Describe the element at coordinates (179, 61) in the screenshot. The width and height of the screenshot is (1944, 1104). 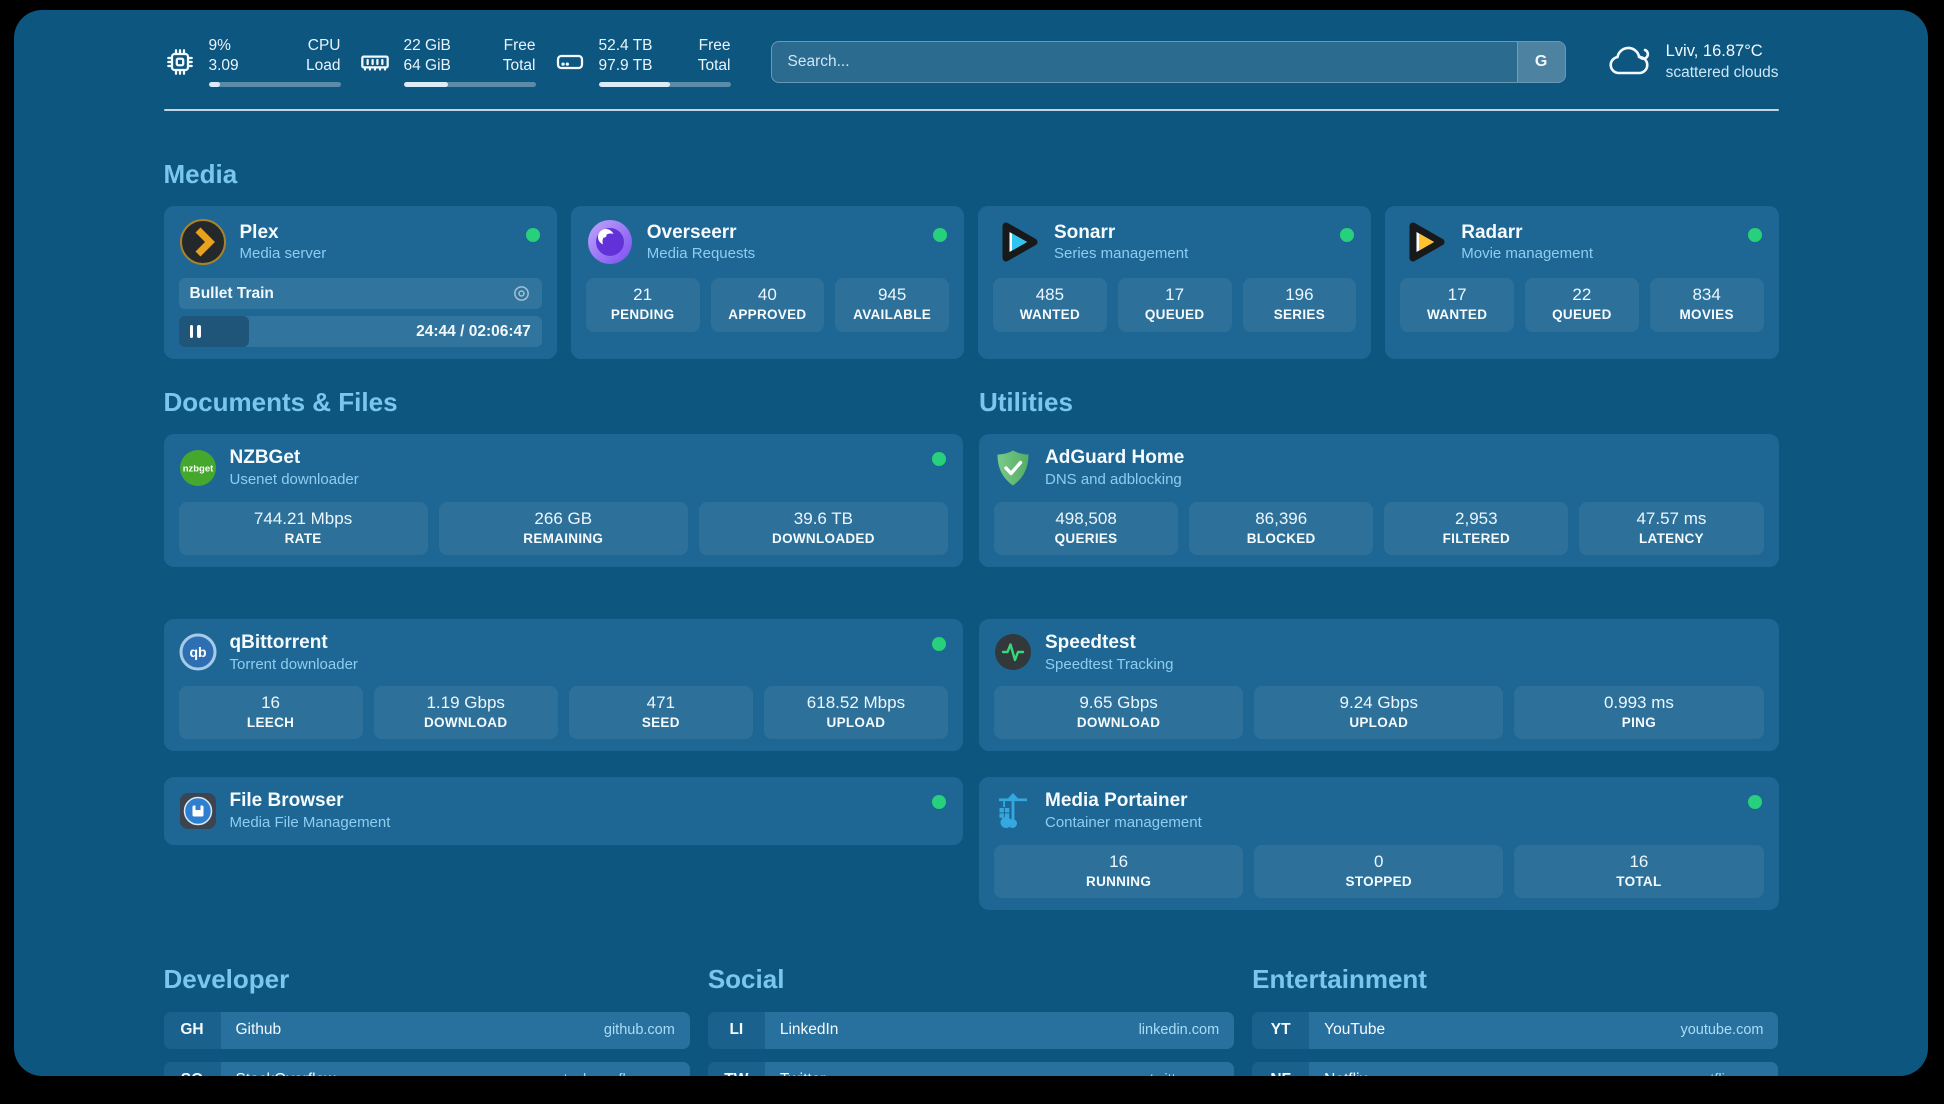
I see `cpu-icon` at that location.